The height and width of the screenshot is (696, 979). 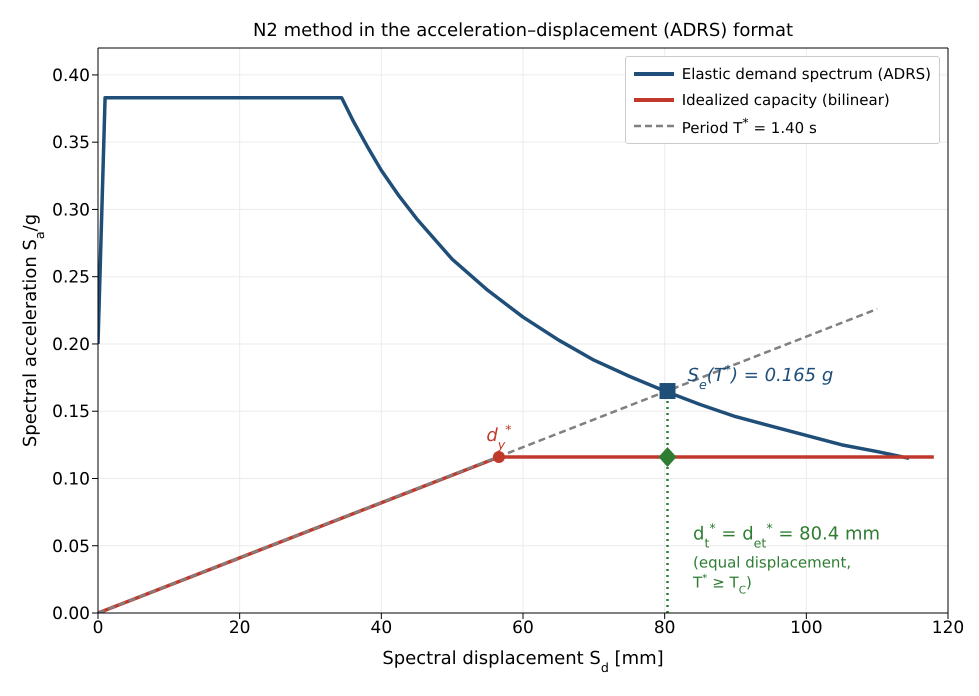 What do you see at coordinates (71, 143) in the screenshot?
I see `y-tick-label: 0.35` at bounding box center [71, 143].